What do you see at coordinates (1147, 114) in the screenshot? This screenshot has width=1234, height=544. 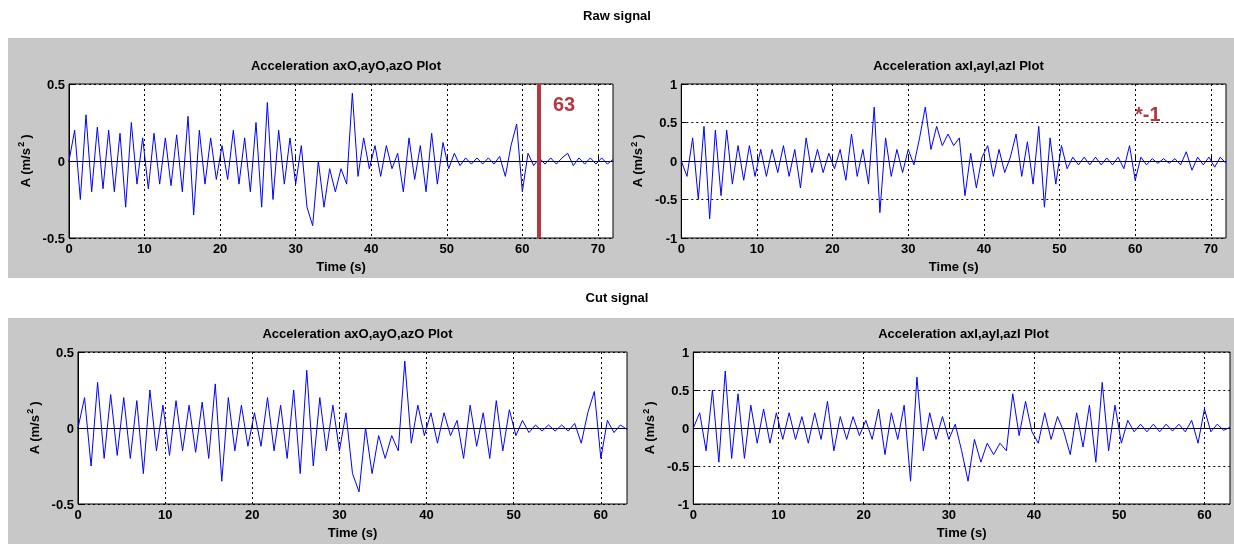 I see `annotation: *-1` at bounding box center [1147, 114].